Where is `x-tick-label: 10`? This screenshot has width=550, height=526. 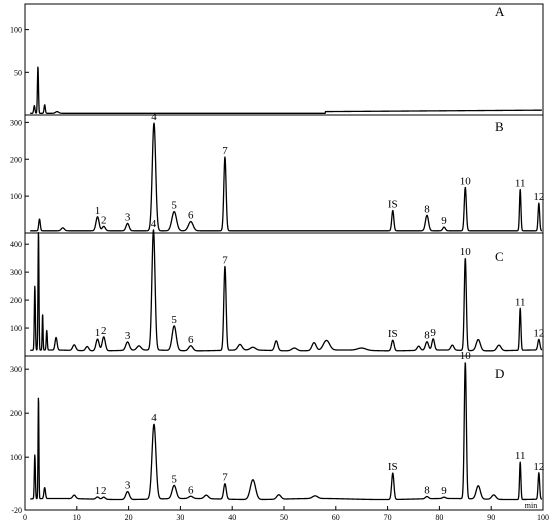
x-tick-label: 10 is located at coordinates (77, 517).